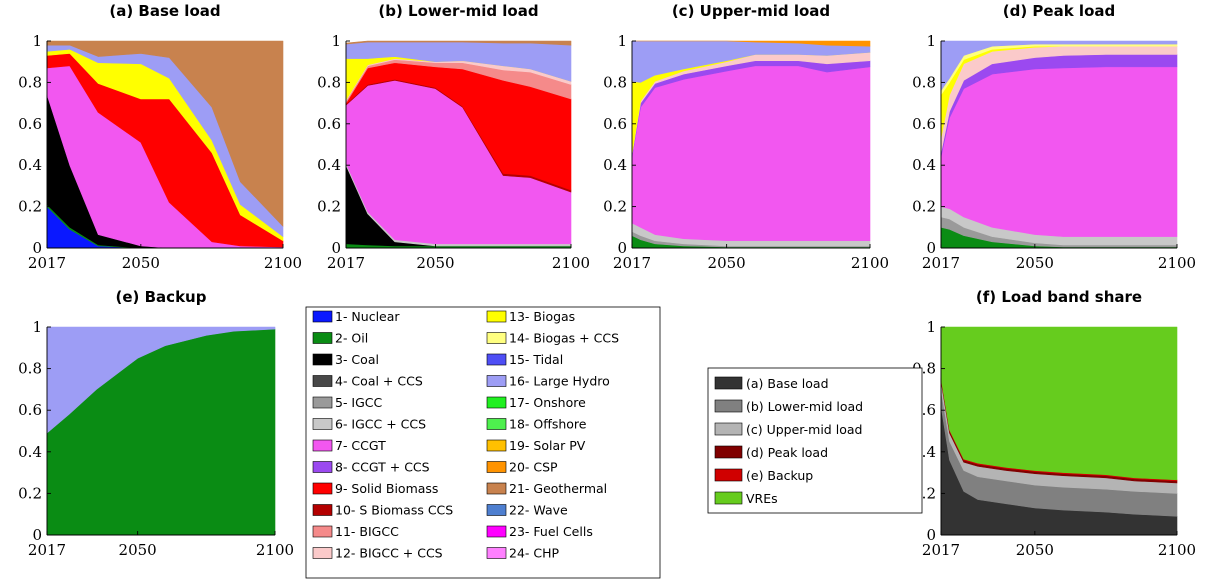  I want to click on legend-item-1-nuclear: 1- Nuclear, so click(356, 316).